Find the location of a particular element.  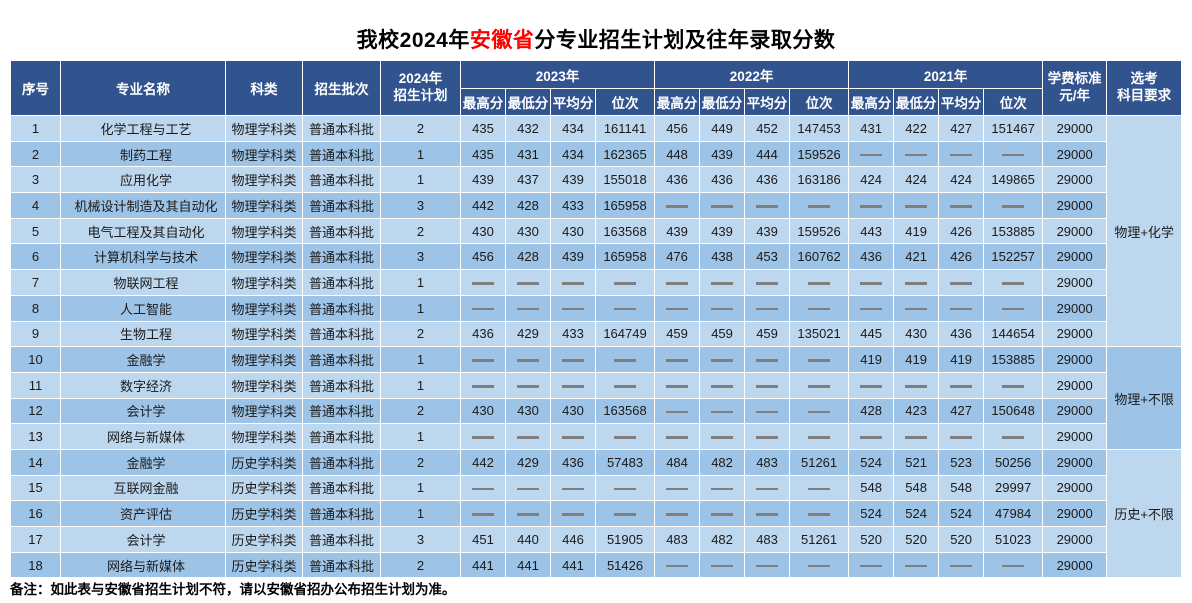

header-category: 科类 is located at coordinates (264, 88).